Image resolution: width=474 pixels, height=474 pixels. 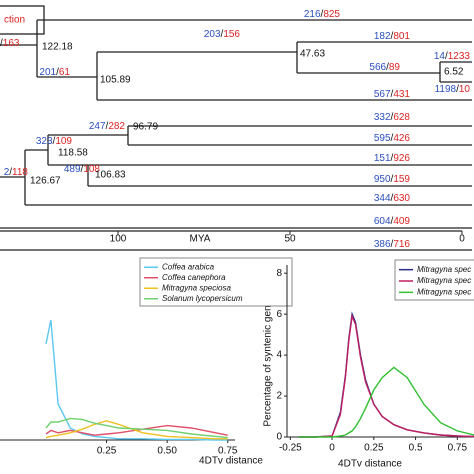 What do you see at coordinates (392, 158) in the screenshot?
I see `branch-label: 151/926` at bounding box center [392, 158].